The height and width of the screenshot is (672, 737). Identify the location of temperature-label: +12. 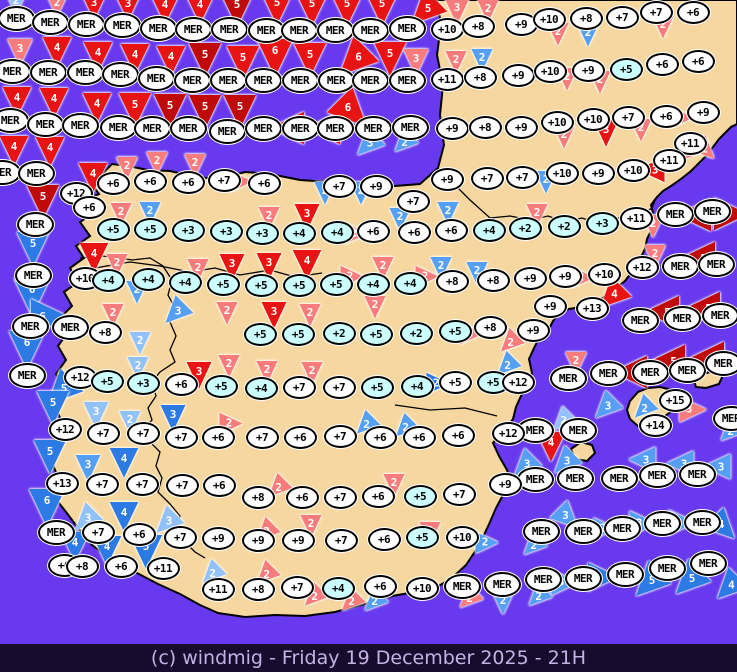
(508, 433).